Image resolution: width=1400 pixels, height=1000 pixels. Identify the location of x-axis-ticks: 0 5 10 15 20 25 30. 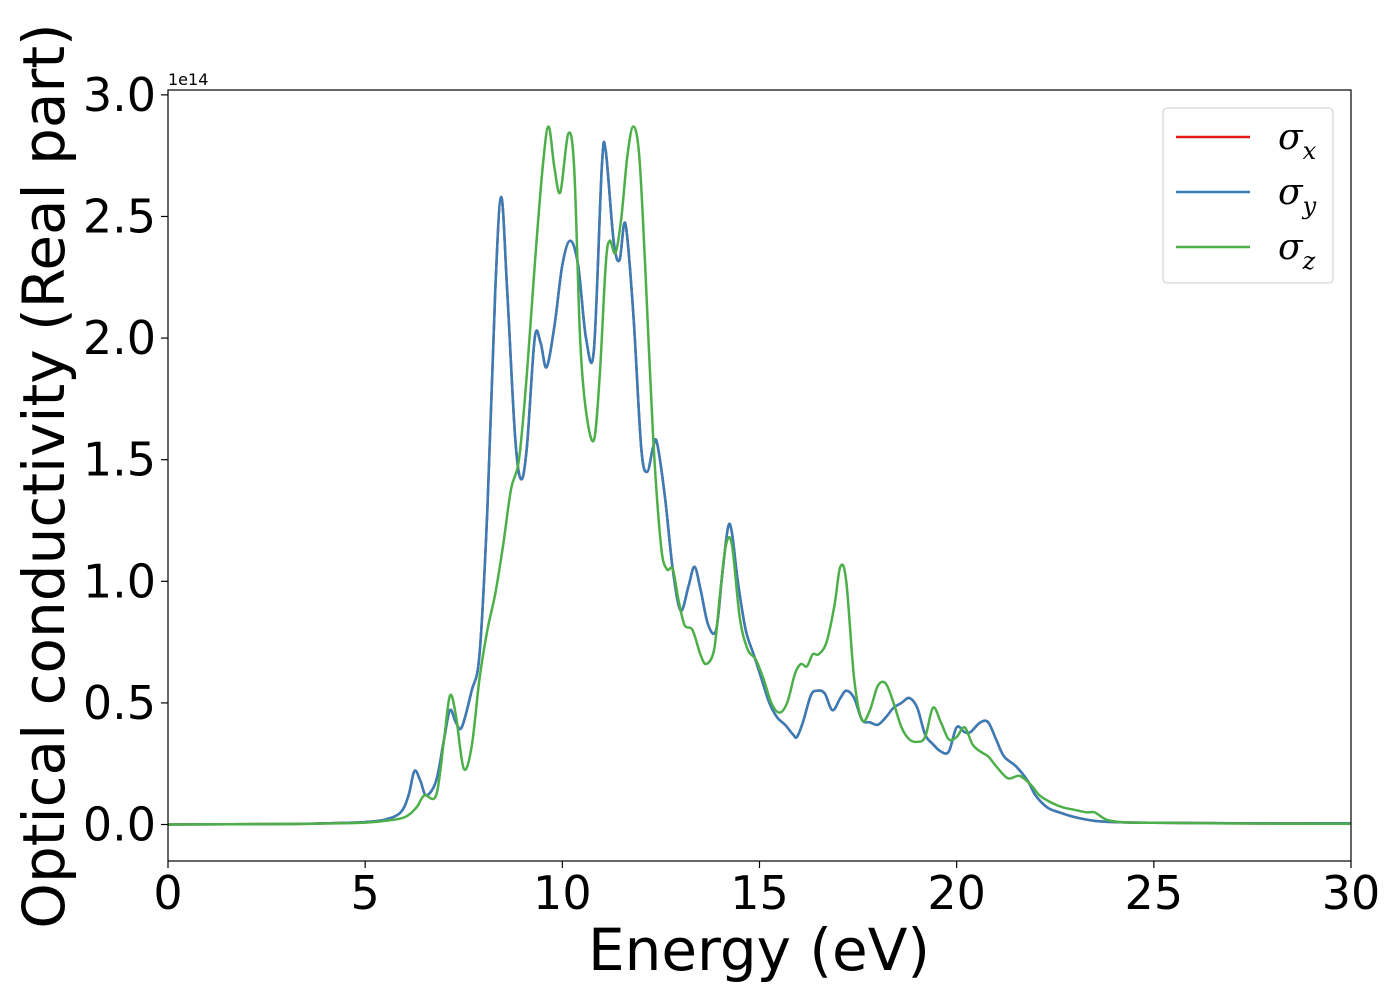
(766, 890).